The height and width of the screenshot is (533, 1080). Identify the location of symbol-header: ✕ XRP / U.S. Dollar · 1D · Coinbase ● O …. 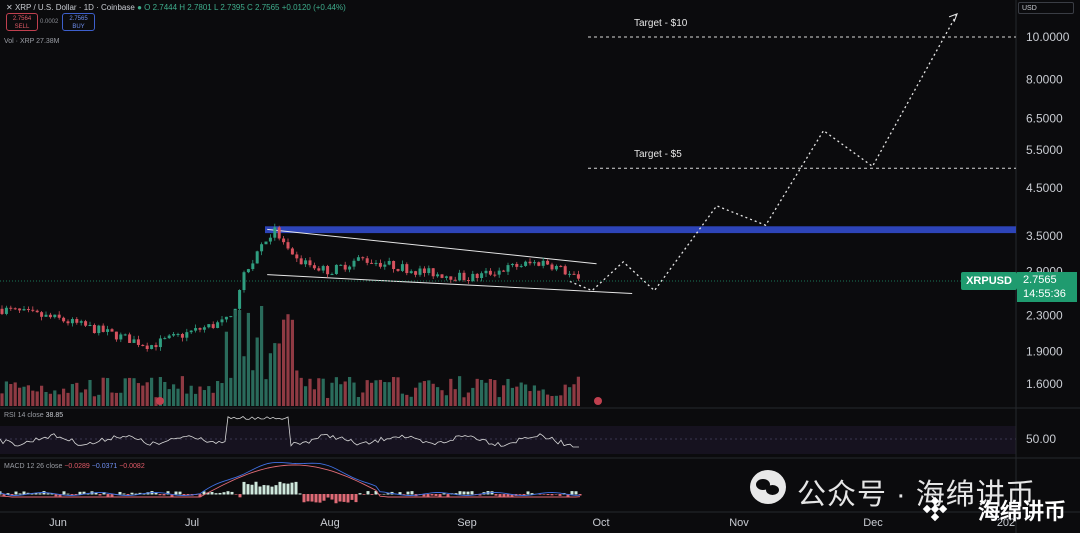
(176, 7).